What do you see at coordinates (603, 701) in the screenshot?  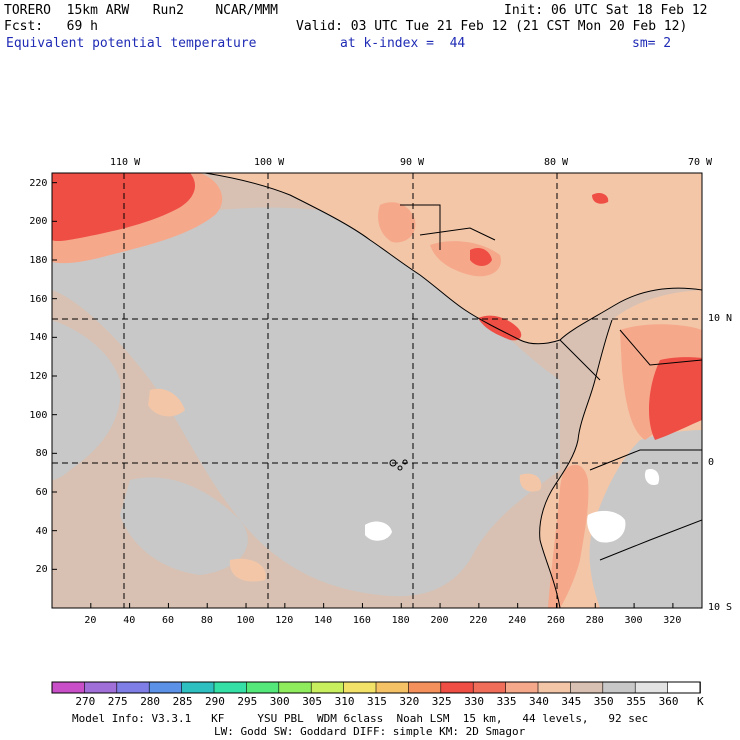 I see `colorbar-level-350: 350` at bounding box center [603, 701].